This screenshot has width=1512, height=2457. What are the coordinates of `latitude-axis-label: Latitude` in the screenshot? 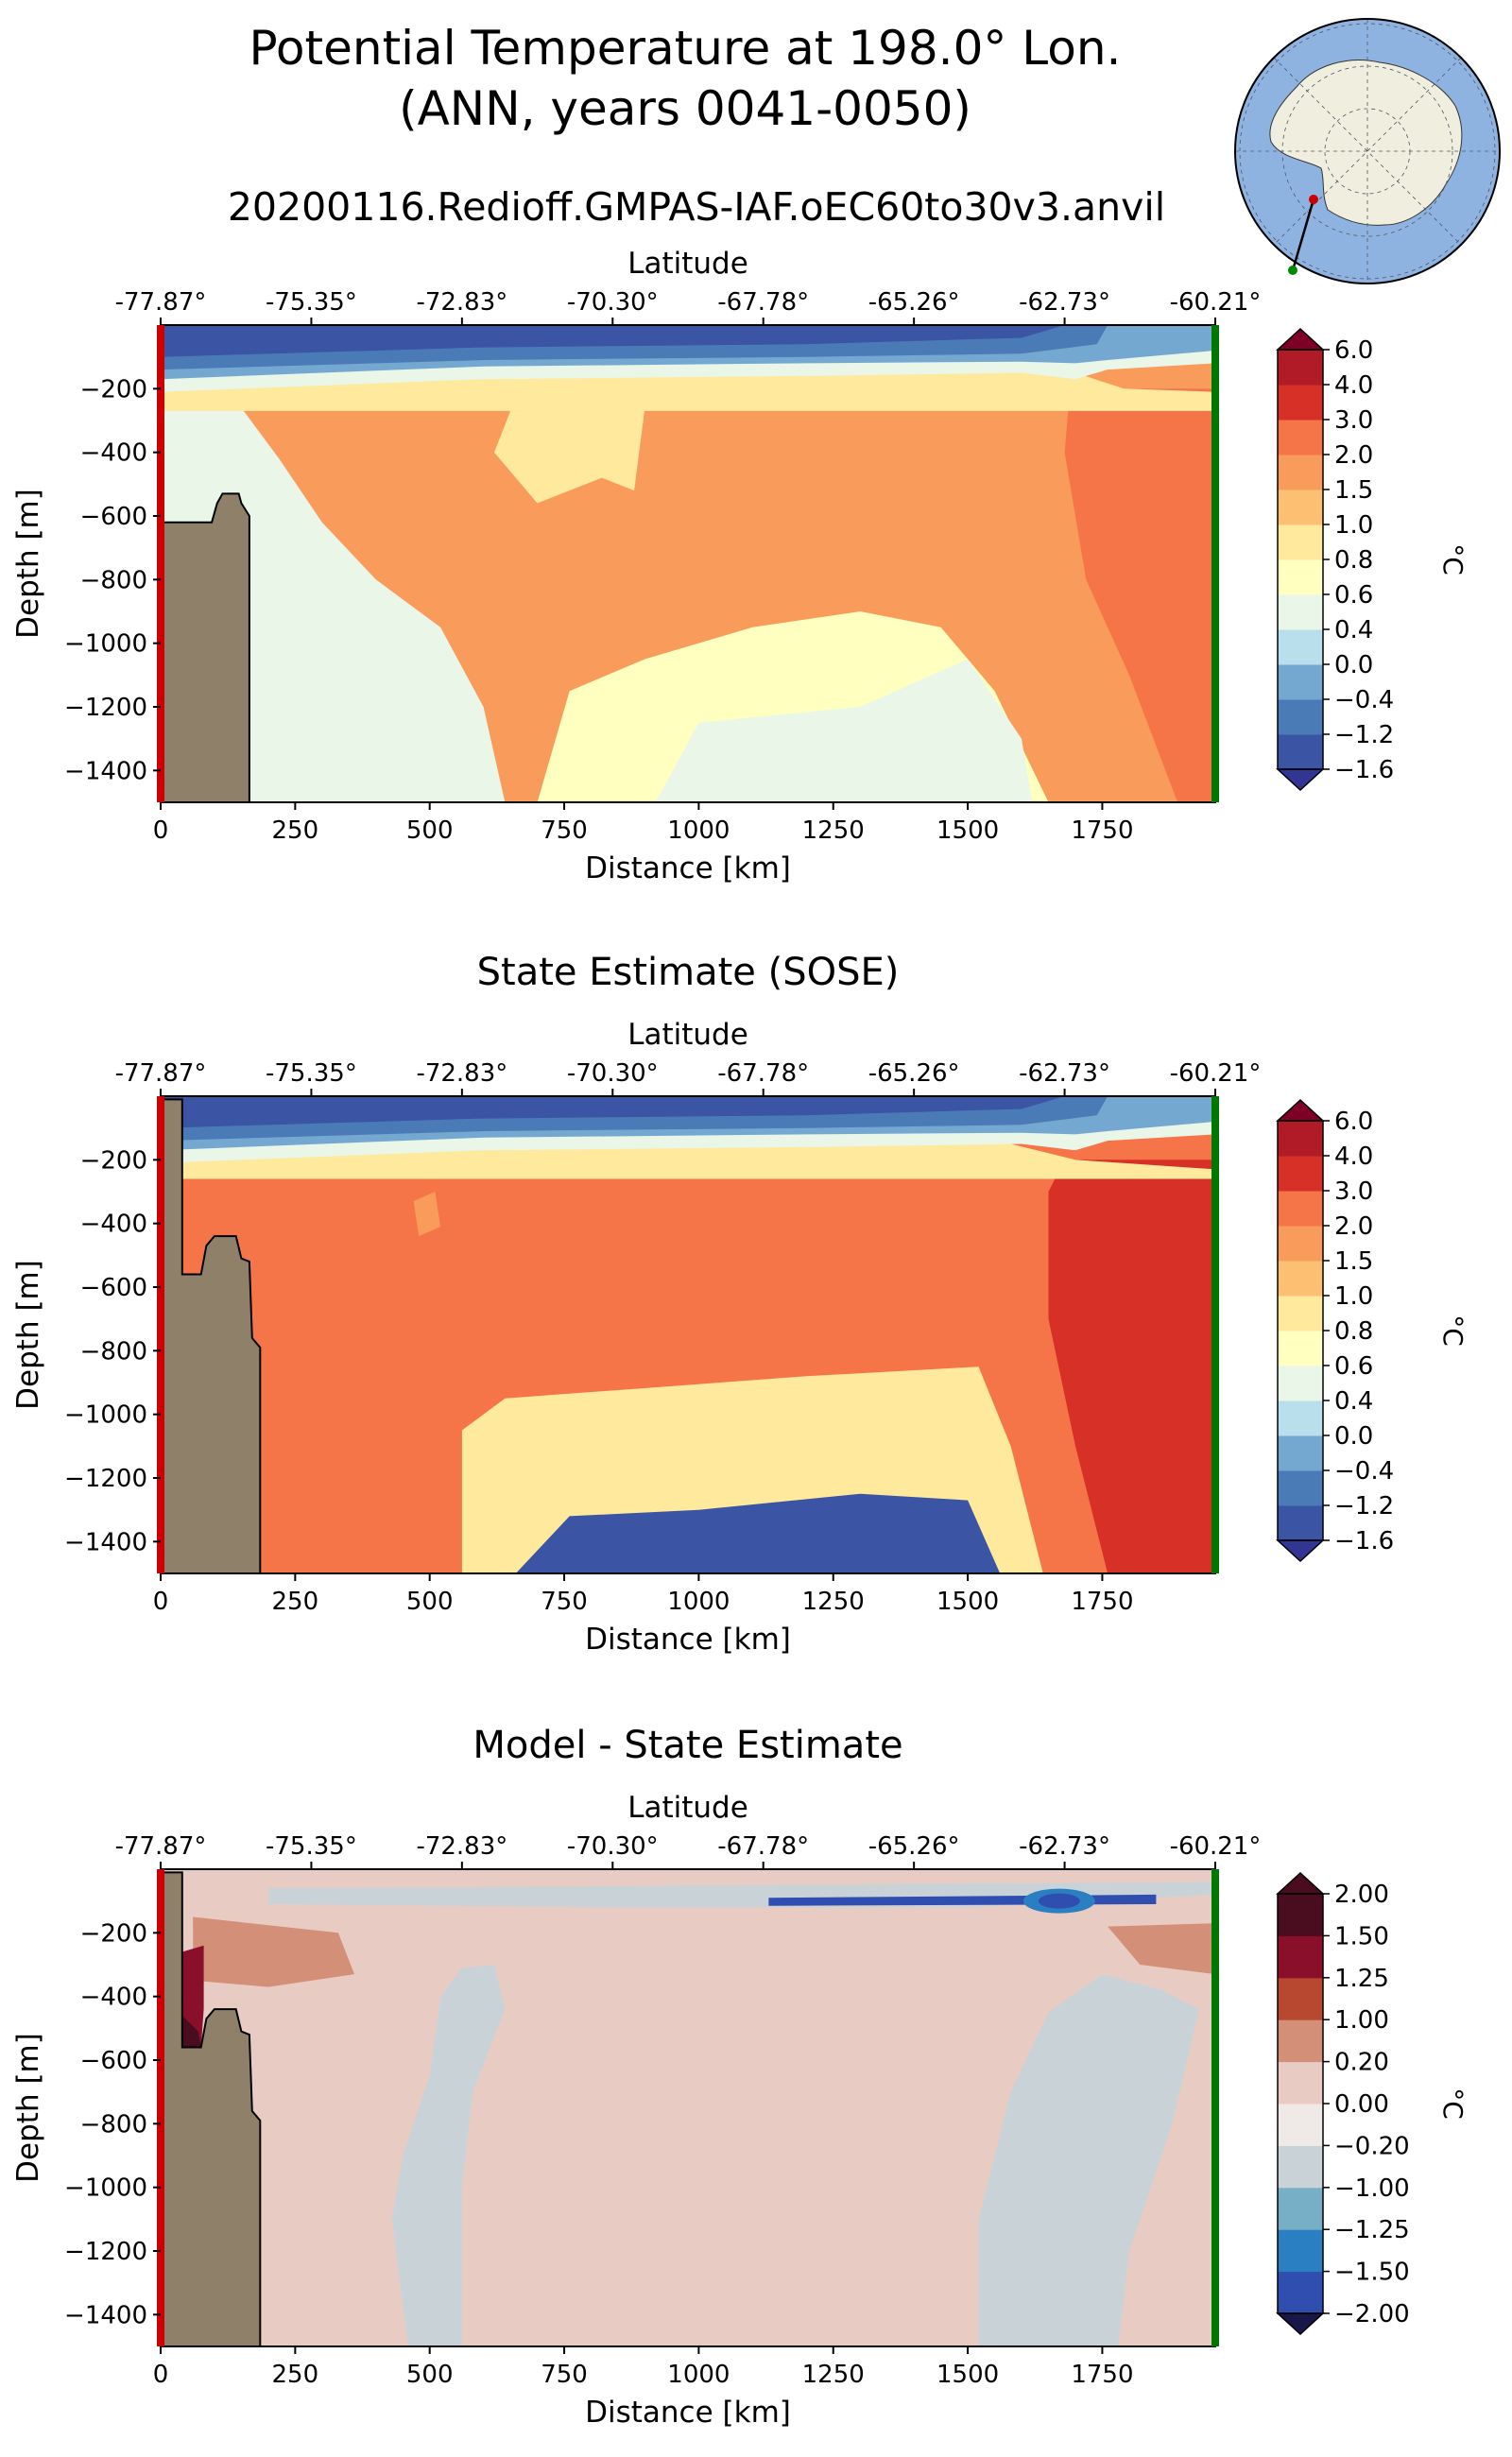 It's located at (687, 1035).